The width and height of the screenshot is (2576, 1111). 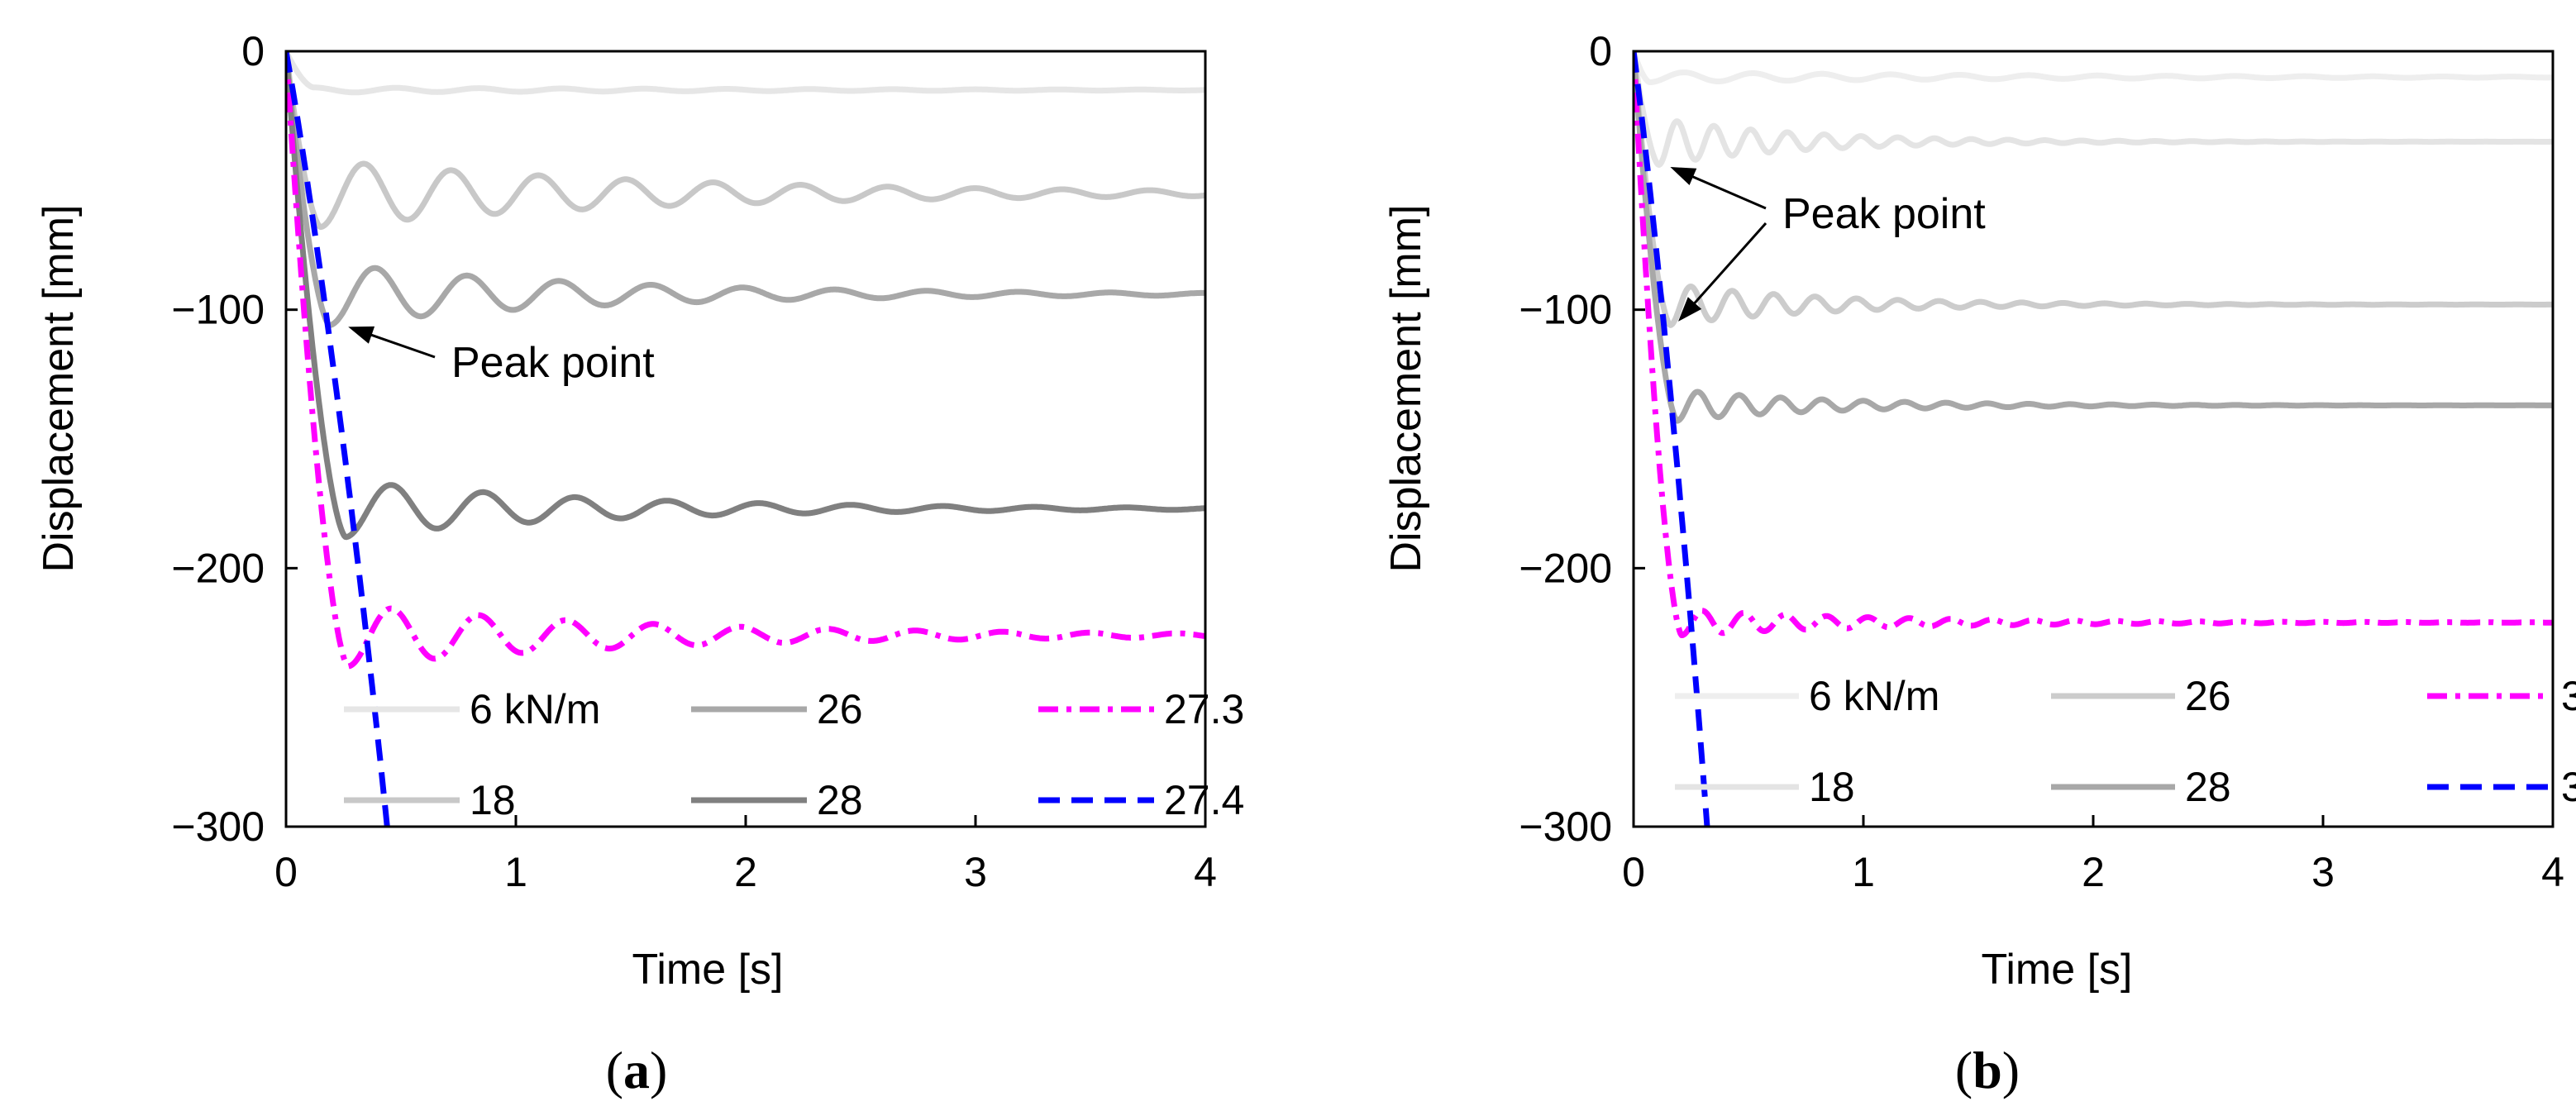 I want to click on legend-label: 27.3, so click(x=1204, y=709).